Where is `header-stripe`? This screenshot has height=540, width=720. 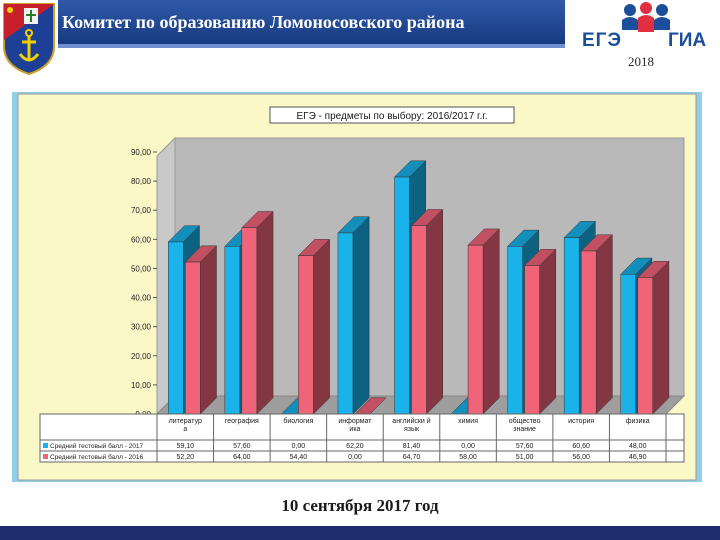
header-stripe is located at coordinates (311, 46).